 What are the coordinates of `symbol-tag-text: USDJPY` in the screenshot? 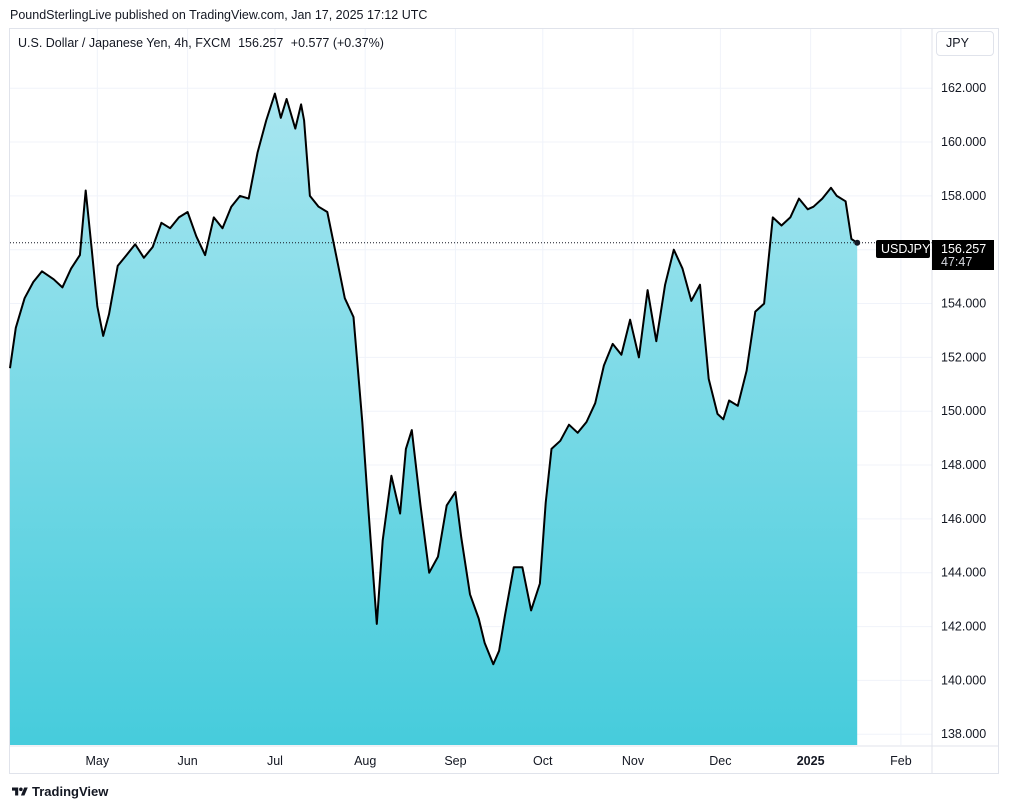 It's located at (906, 249).